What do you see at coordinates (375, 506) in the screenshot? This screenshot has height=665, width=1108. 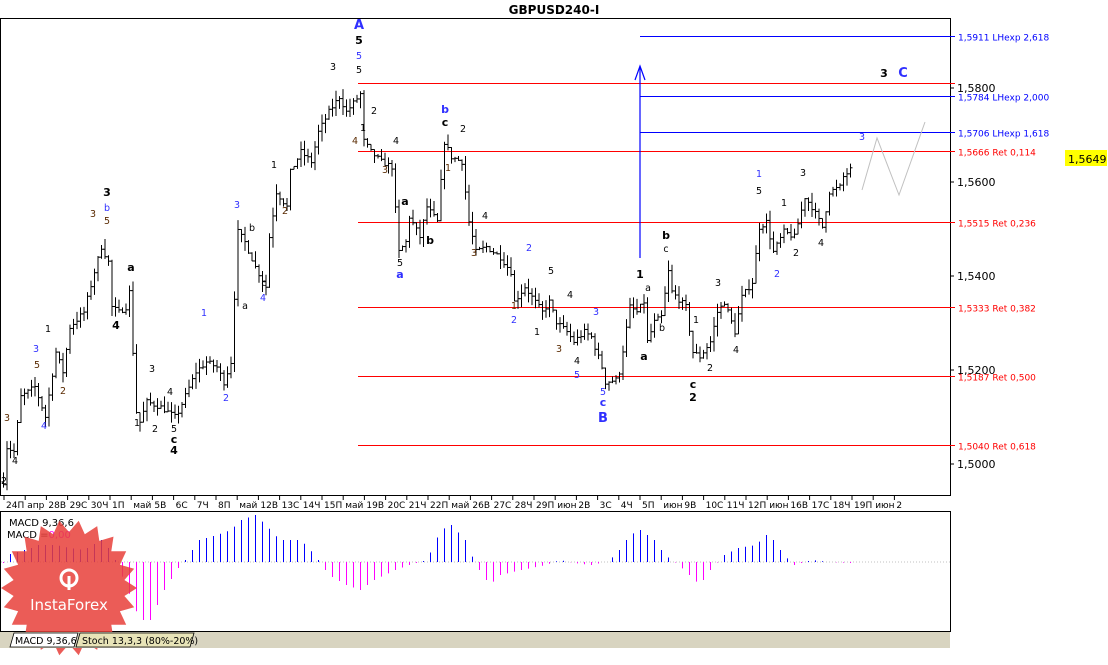 I see `x-tick-label: 19В` at bounding box center [375, 506].